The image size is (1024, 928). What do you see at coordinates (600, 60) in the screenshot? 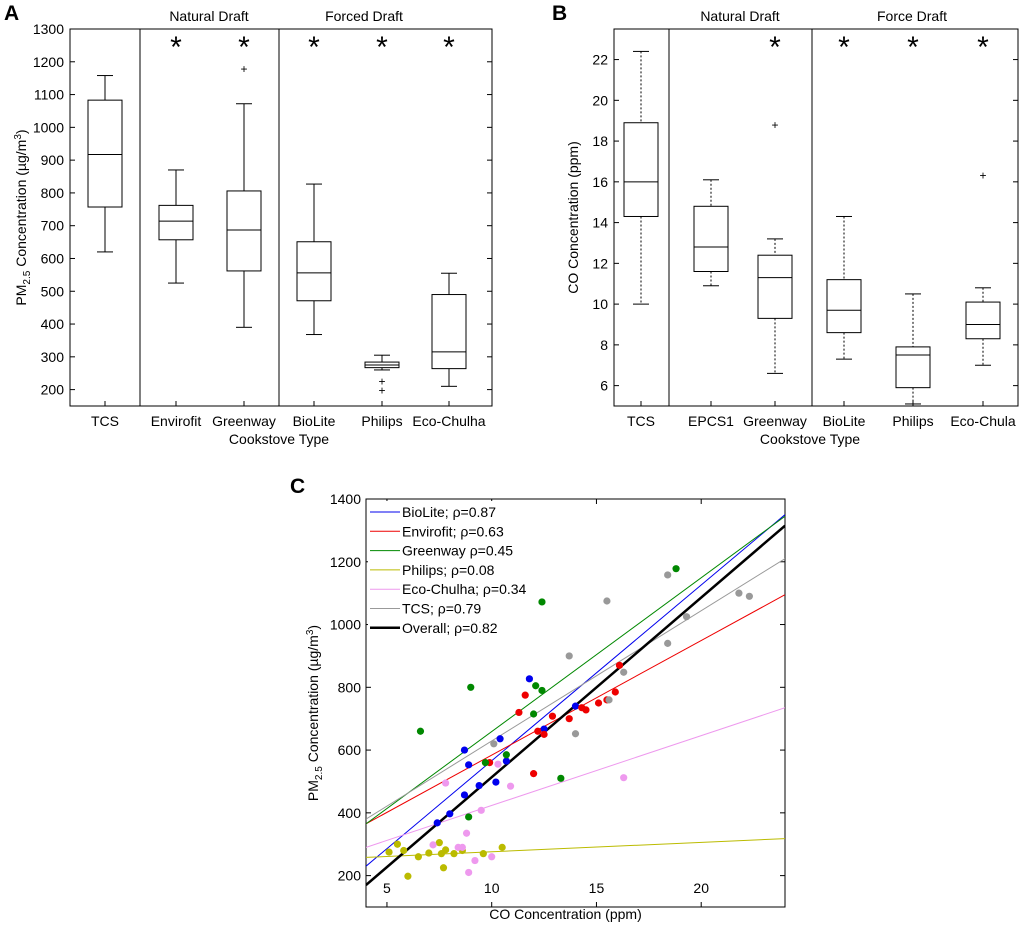
I see `y-tick-label: 22` at bounding box center [600, 60].